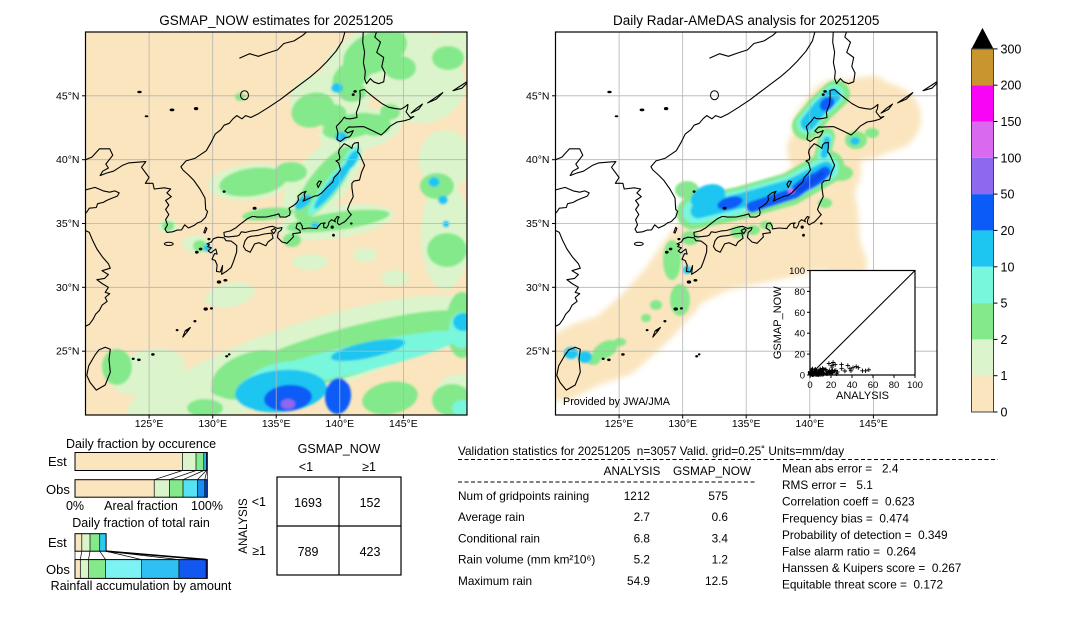  I want to click on svg-text: 2, so click(1004, 340).